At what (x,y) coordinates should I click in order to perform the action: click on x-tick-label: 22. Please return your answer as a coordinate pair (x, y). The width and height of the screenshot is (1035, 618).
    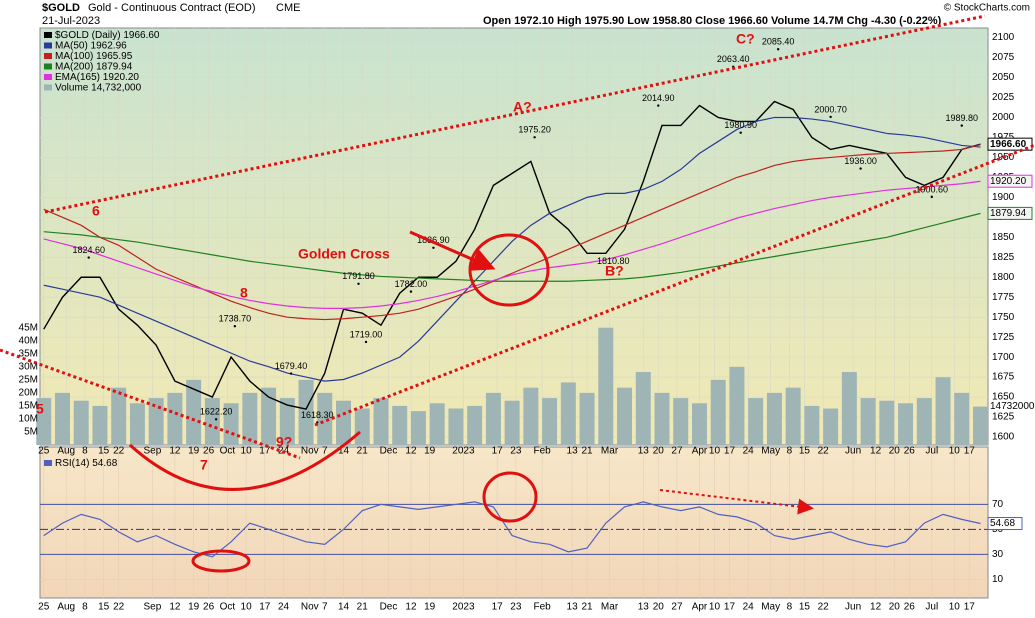
    Looking at the image, I should click on (119, 607).